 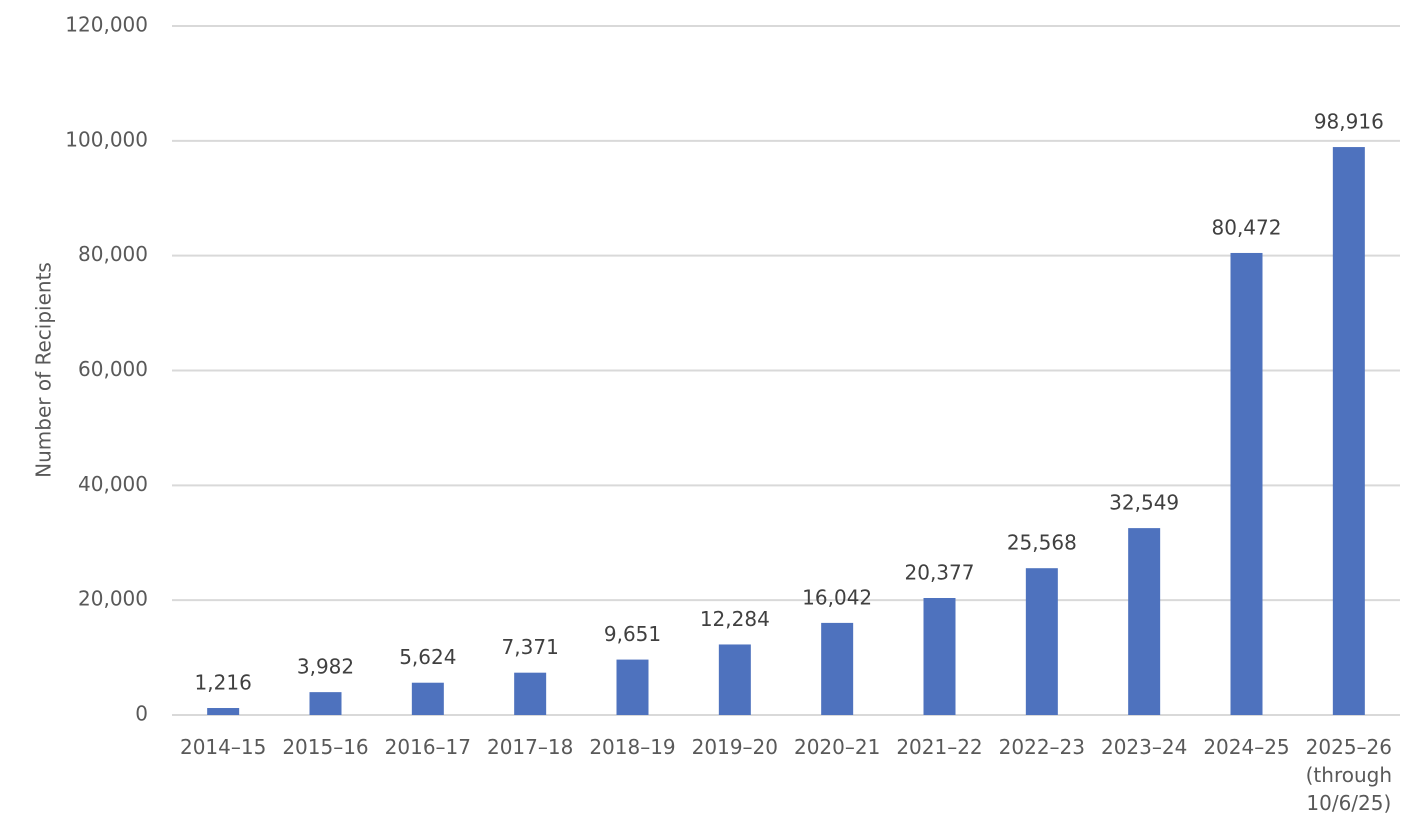 What do you see at coordinates (837, 597) in the screenshot?
I see `value-label: 16,042` at bounding box center [837, 597].